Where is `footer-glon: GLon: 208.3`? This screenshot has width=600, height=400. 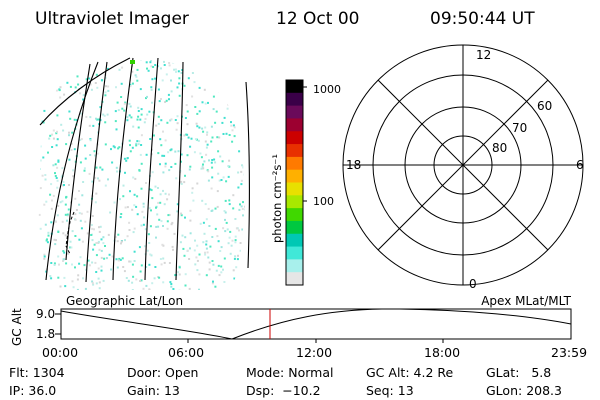
footer-glon: GLon: 208.3 is located at coordinates (524, 390).